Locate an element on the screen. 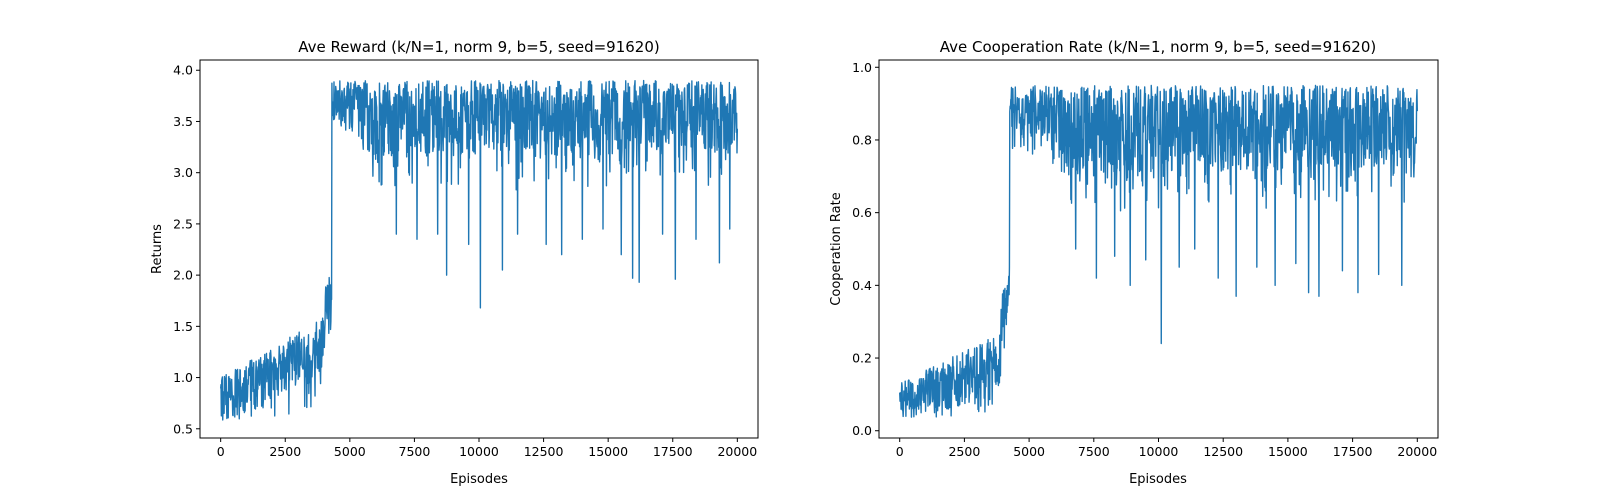  y-tick-label: 0.5 is located at coordinates (183, 428).